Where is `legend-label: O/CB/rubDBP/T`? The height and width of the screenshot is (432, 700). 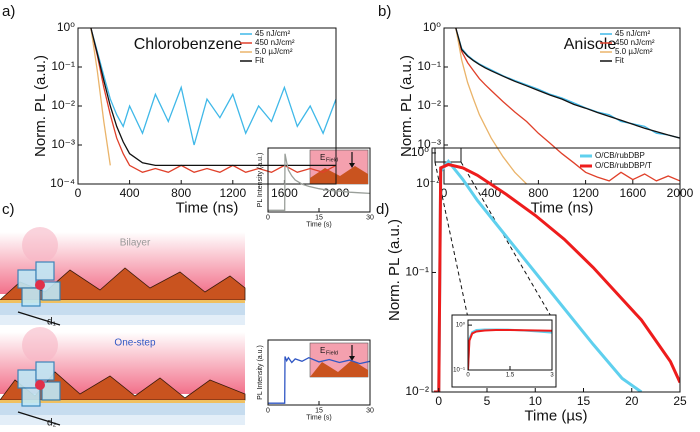
legend-label: O/CB/rubDBP/T is located at coordinates (623, 165).